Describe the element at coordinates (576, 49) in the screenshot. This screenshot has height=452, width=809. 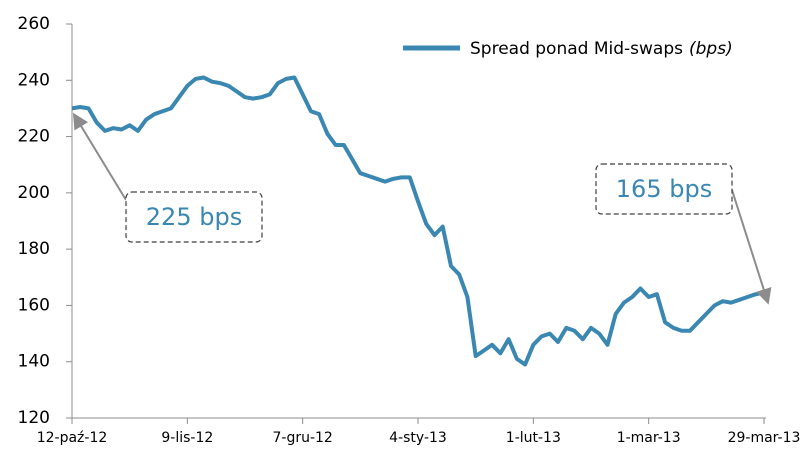
I see `legend-name: Spread ponad Mid-swaps` at that location.